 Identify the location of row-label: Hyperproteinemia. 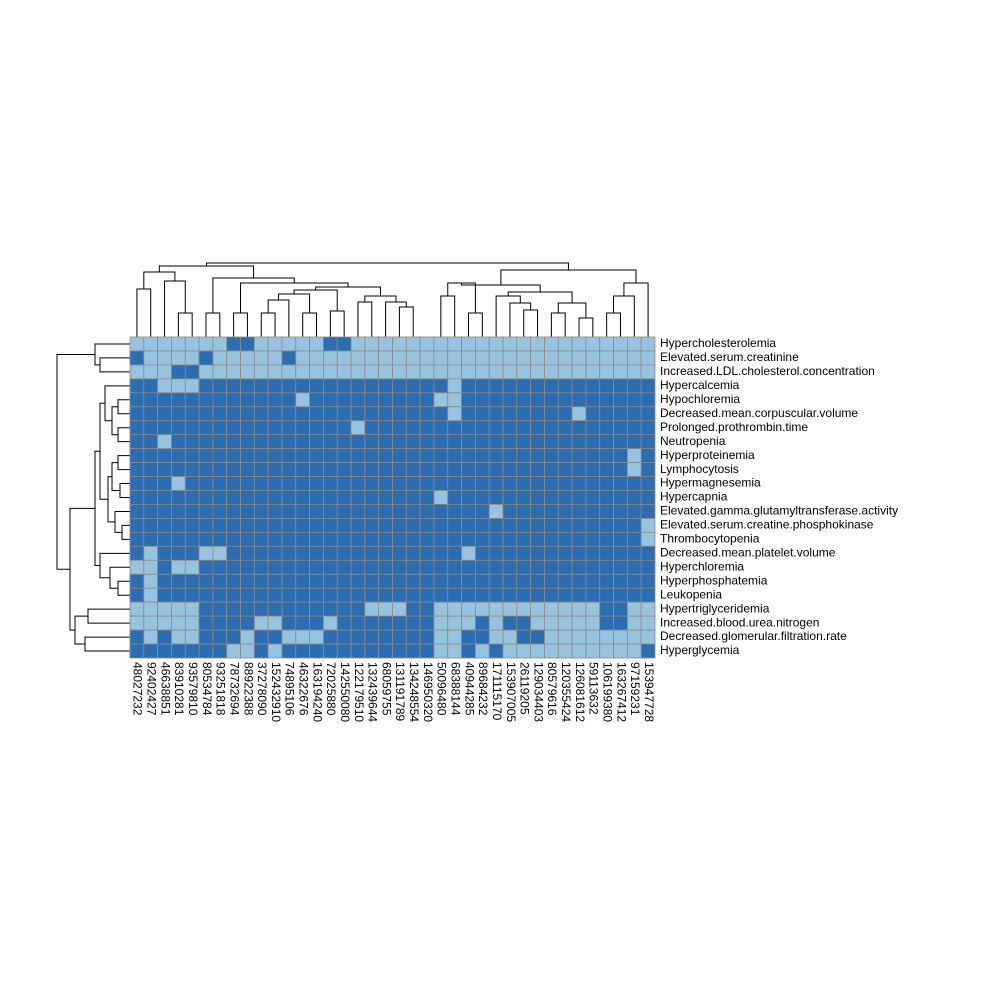
(707, 455).